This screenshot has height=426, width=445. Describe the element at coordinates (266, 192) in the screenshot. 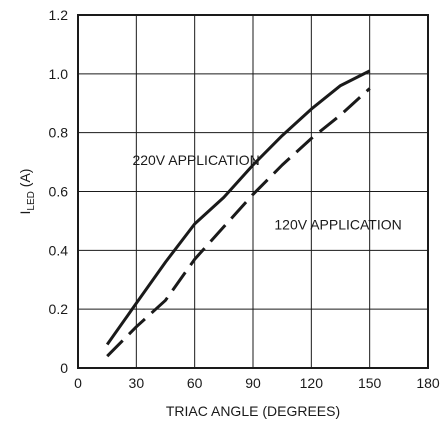

I see `series-labels: 220V APPLICATION 120V APPLICATION` at that location.